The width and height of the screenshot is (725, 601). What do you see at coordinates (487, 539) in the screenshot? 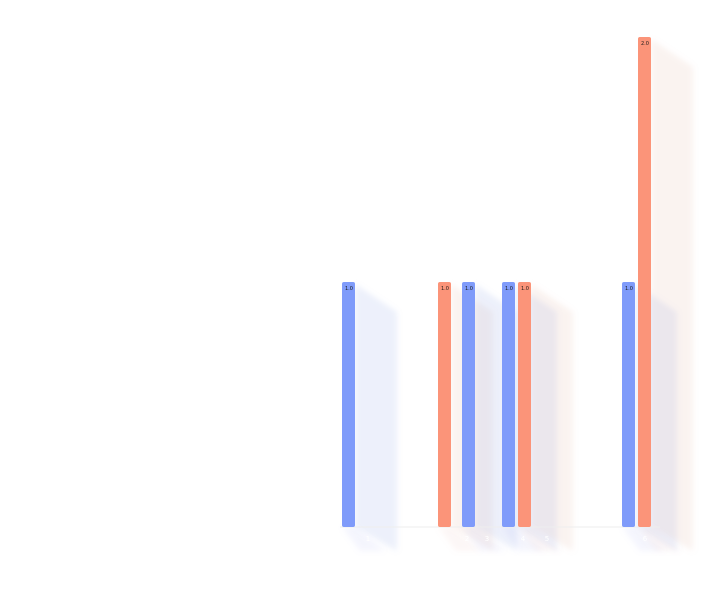
I see `category-tick-label: 3` at bounding box center [487, 539].